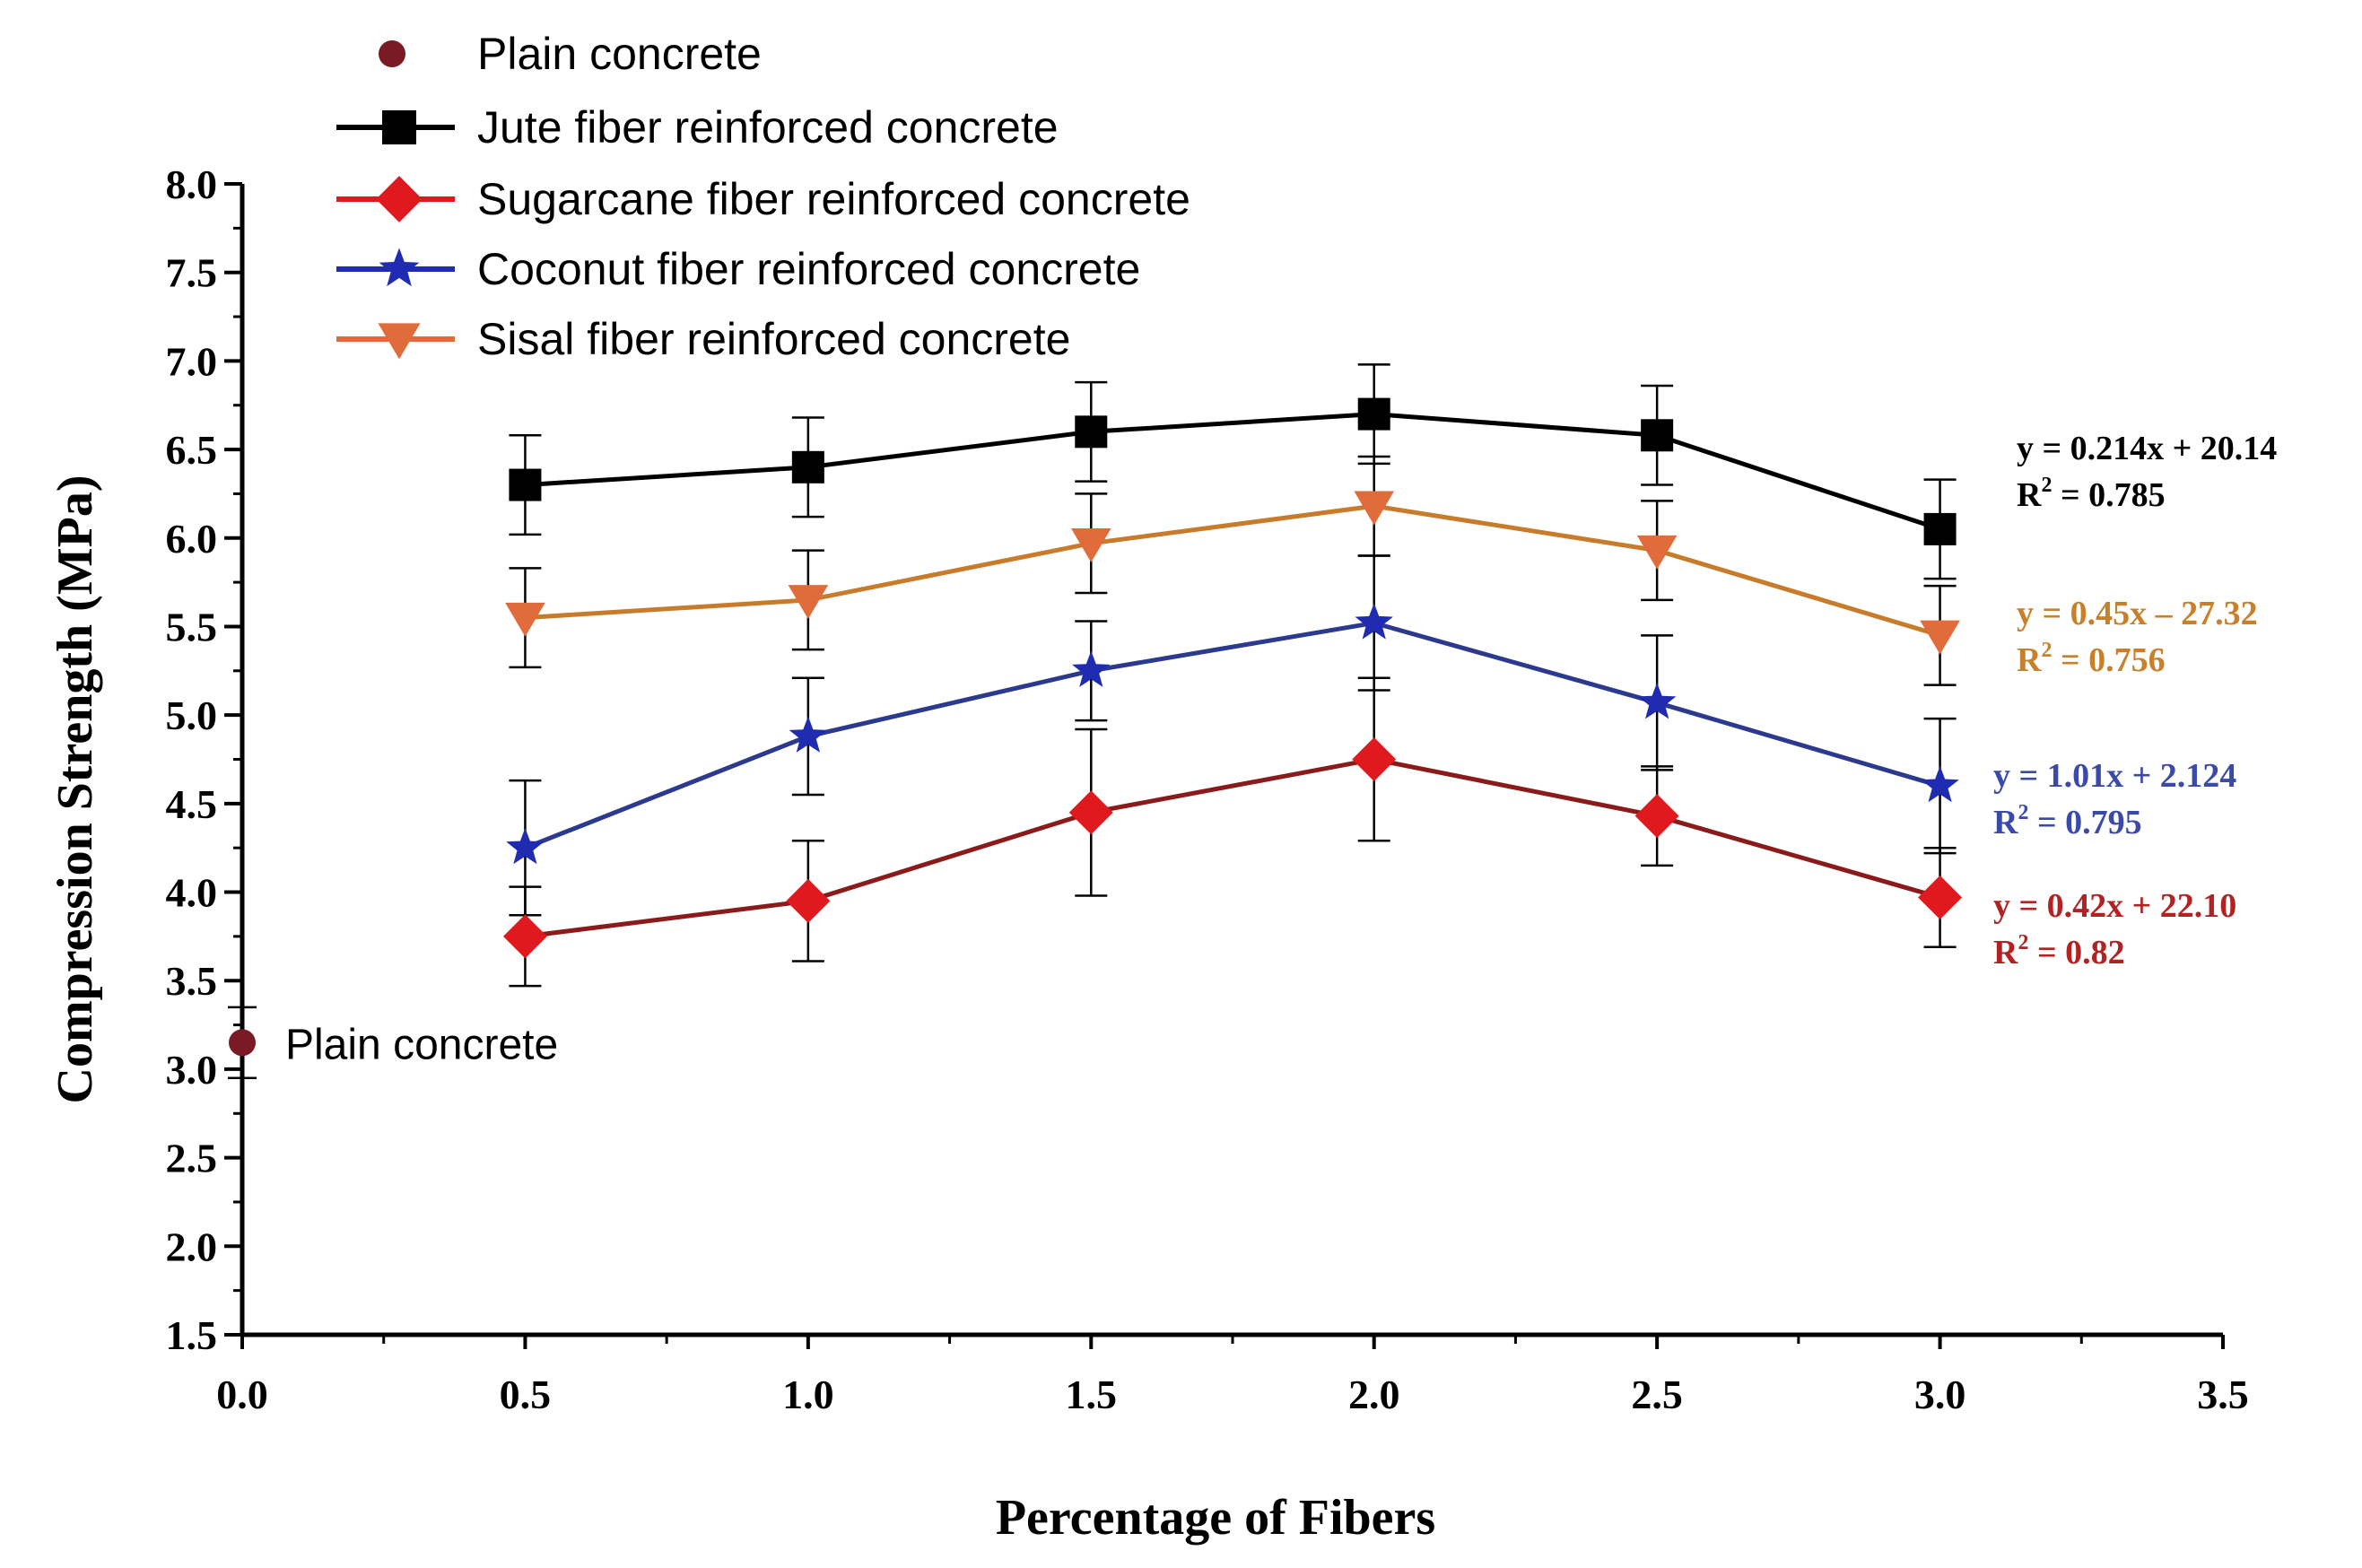 Image resolution: width=2362 pixels, height=1568 pixels. What do you see at coordinates (808, 269) in the screenshot?
I see `legend-label-2: Coconut fiber reinforced concrete` at bounding box center [808, 269].